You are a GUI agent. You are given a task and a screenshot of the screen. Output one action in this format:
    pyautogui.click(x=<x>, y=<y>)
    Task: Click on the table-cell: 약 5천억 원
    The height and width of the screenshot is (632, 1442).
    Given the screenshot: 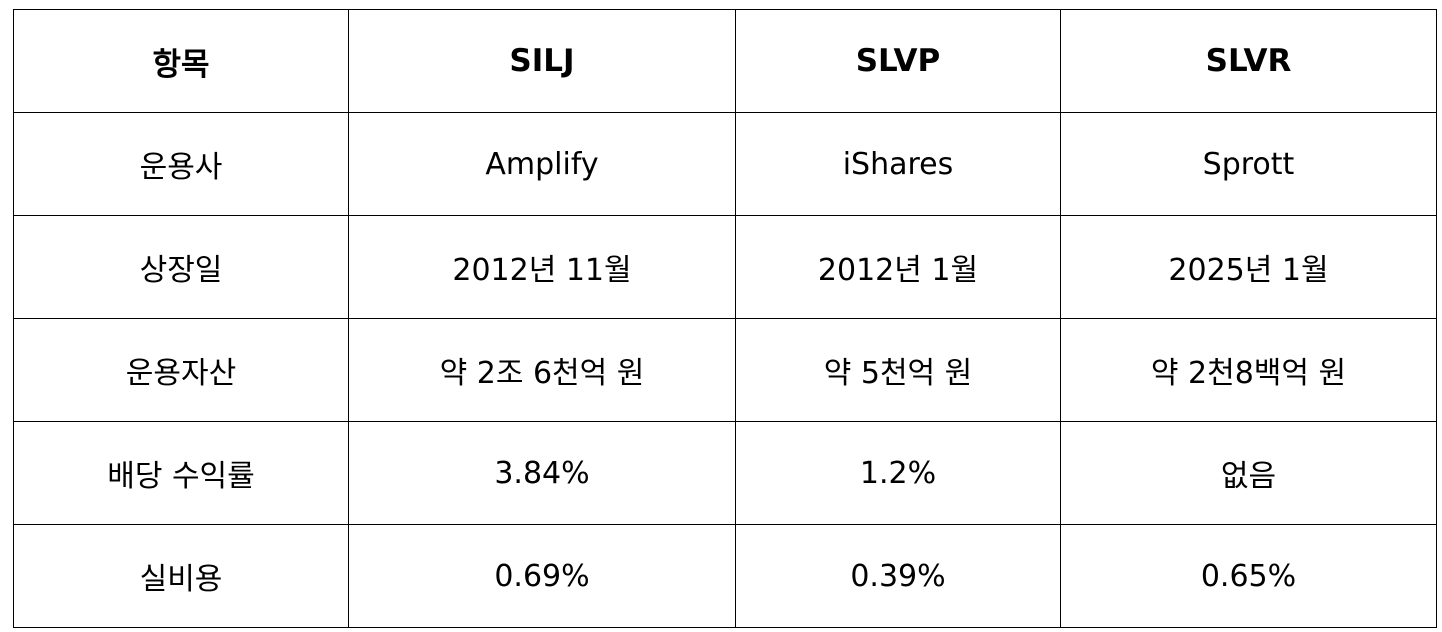 What is the action you would take?
    pyautogui.click(x=898, y=370)
    